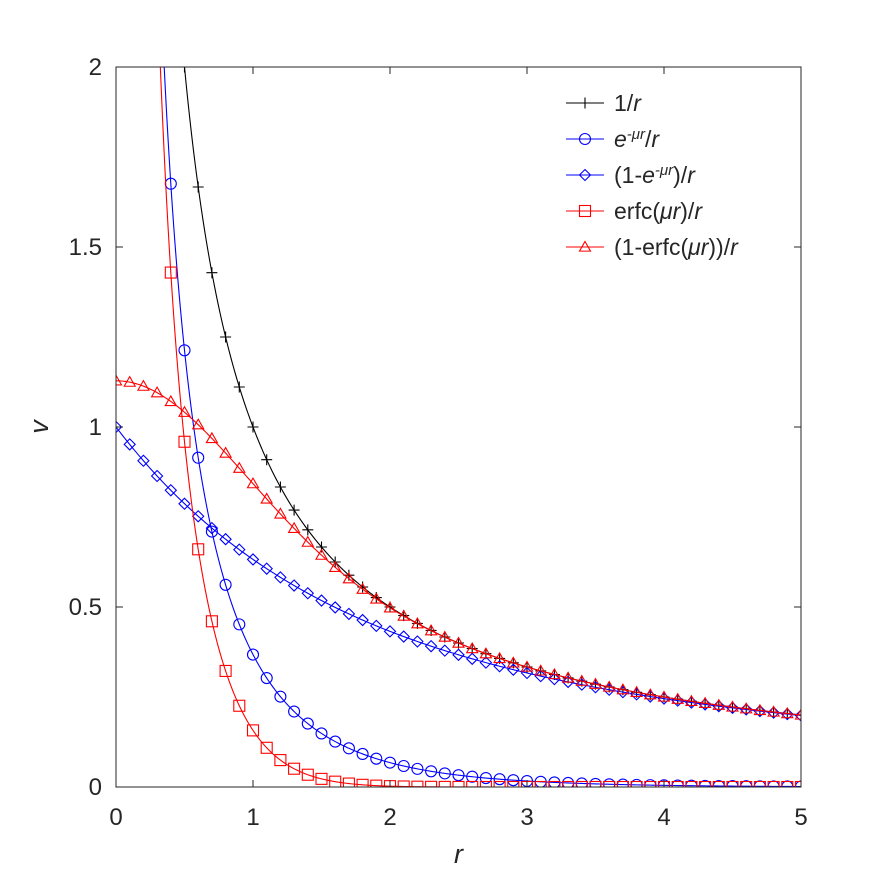  Describe the element at coordinates (637, 211) in the screenshot. I see `legend-label-part: erfc(` at that location.